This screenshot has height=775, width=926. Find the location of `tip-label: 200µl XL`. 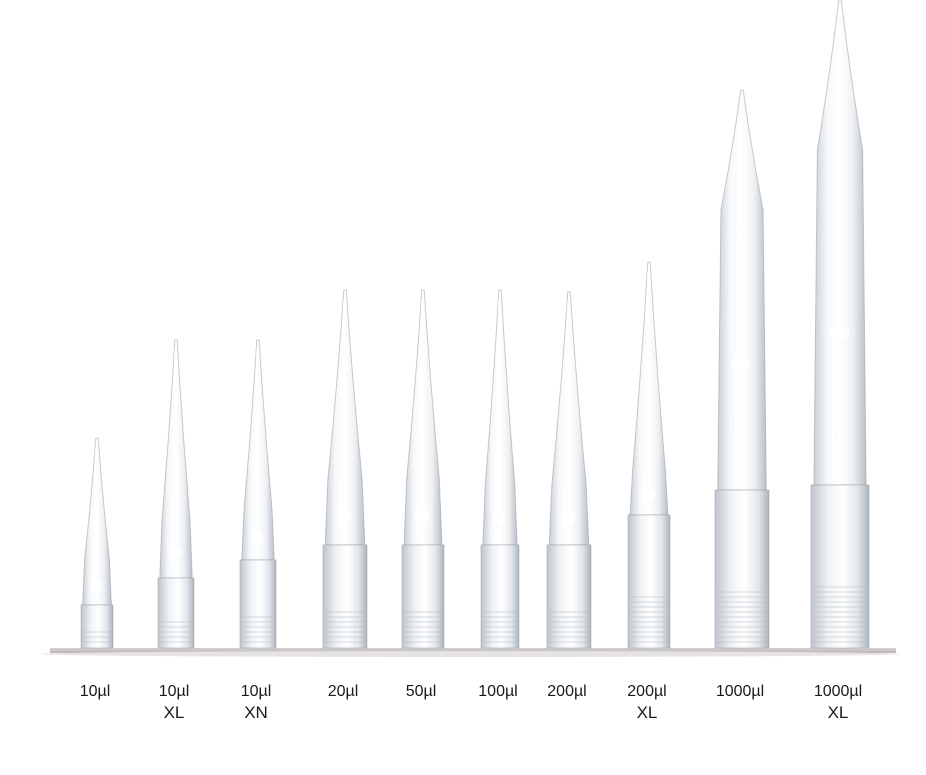

tip-label: 200µl XL is located at coordinates (647, 703).